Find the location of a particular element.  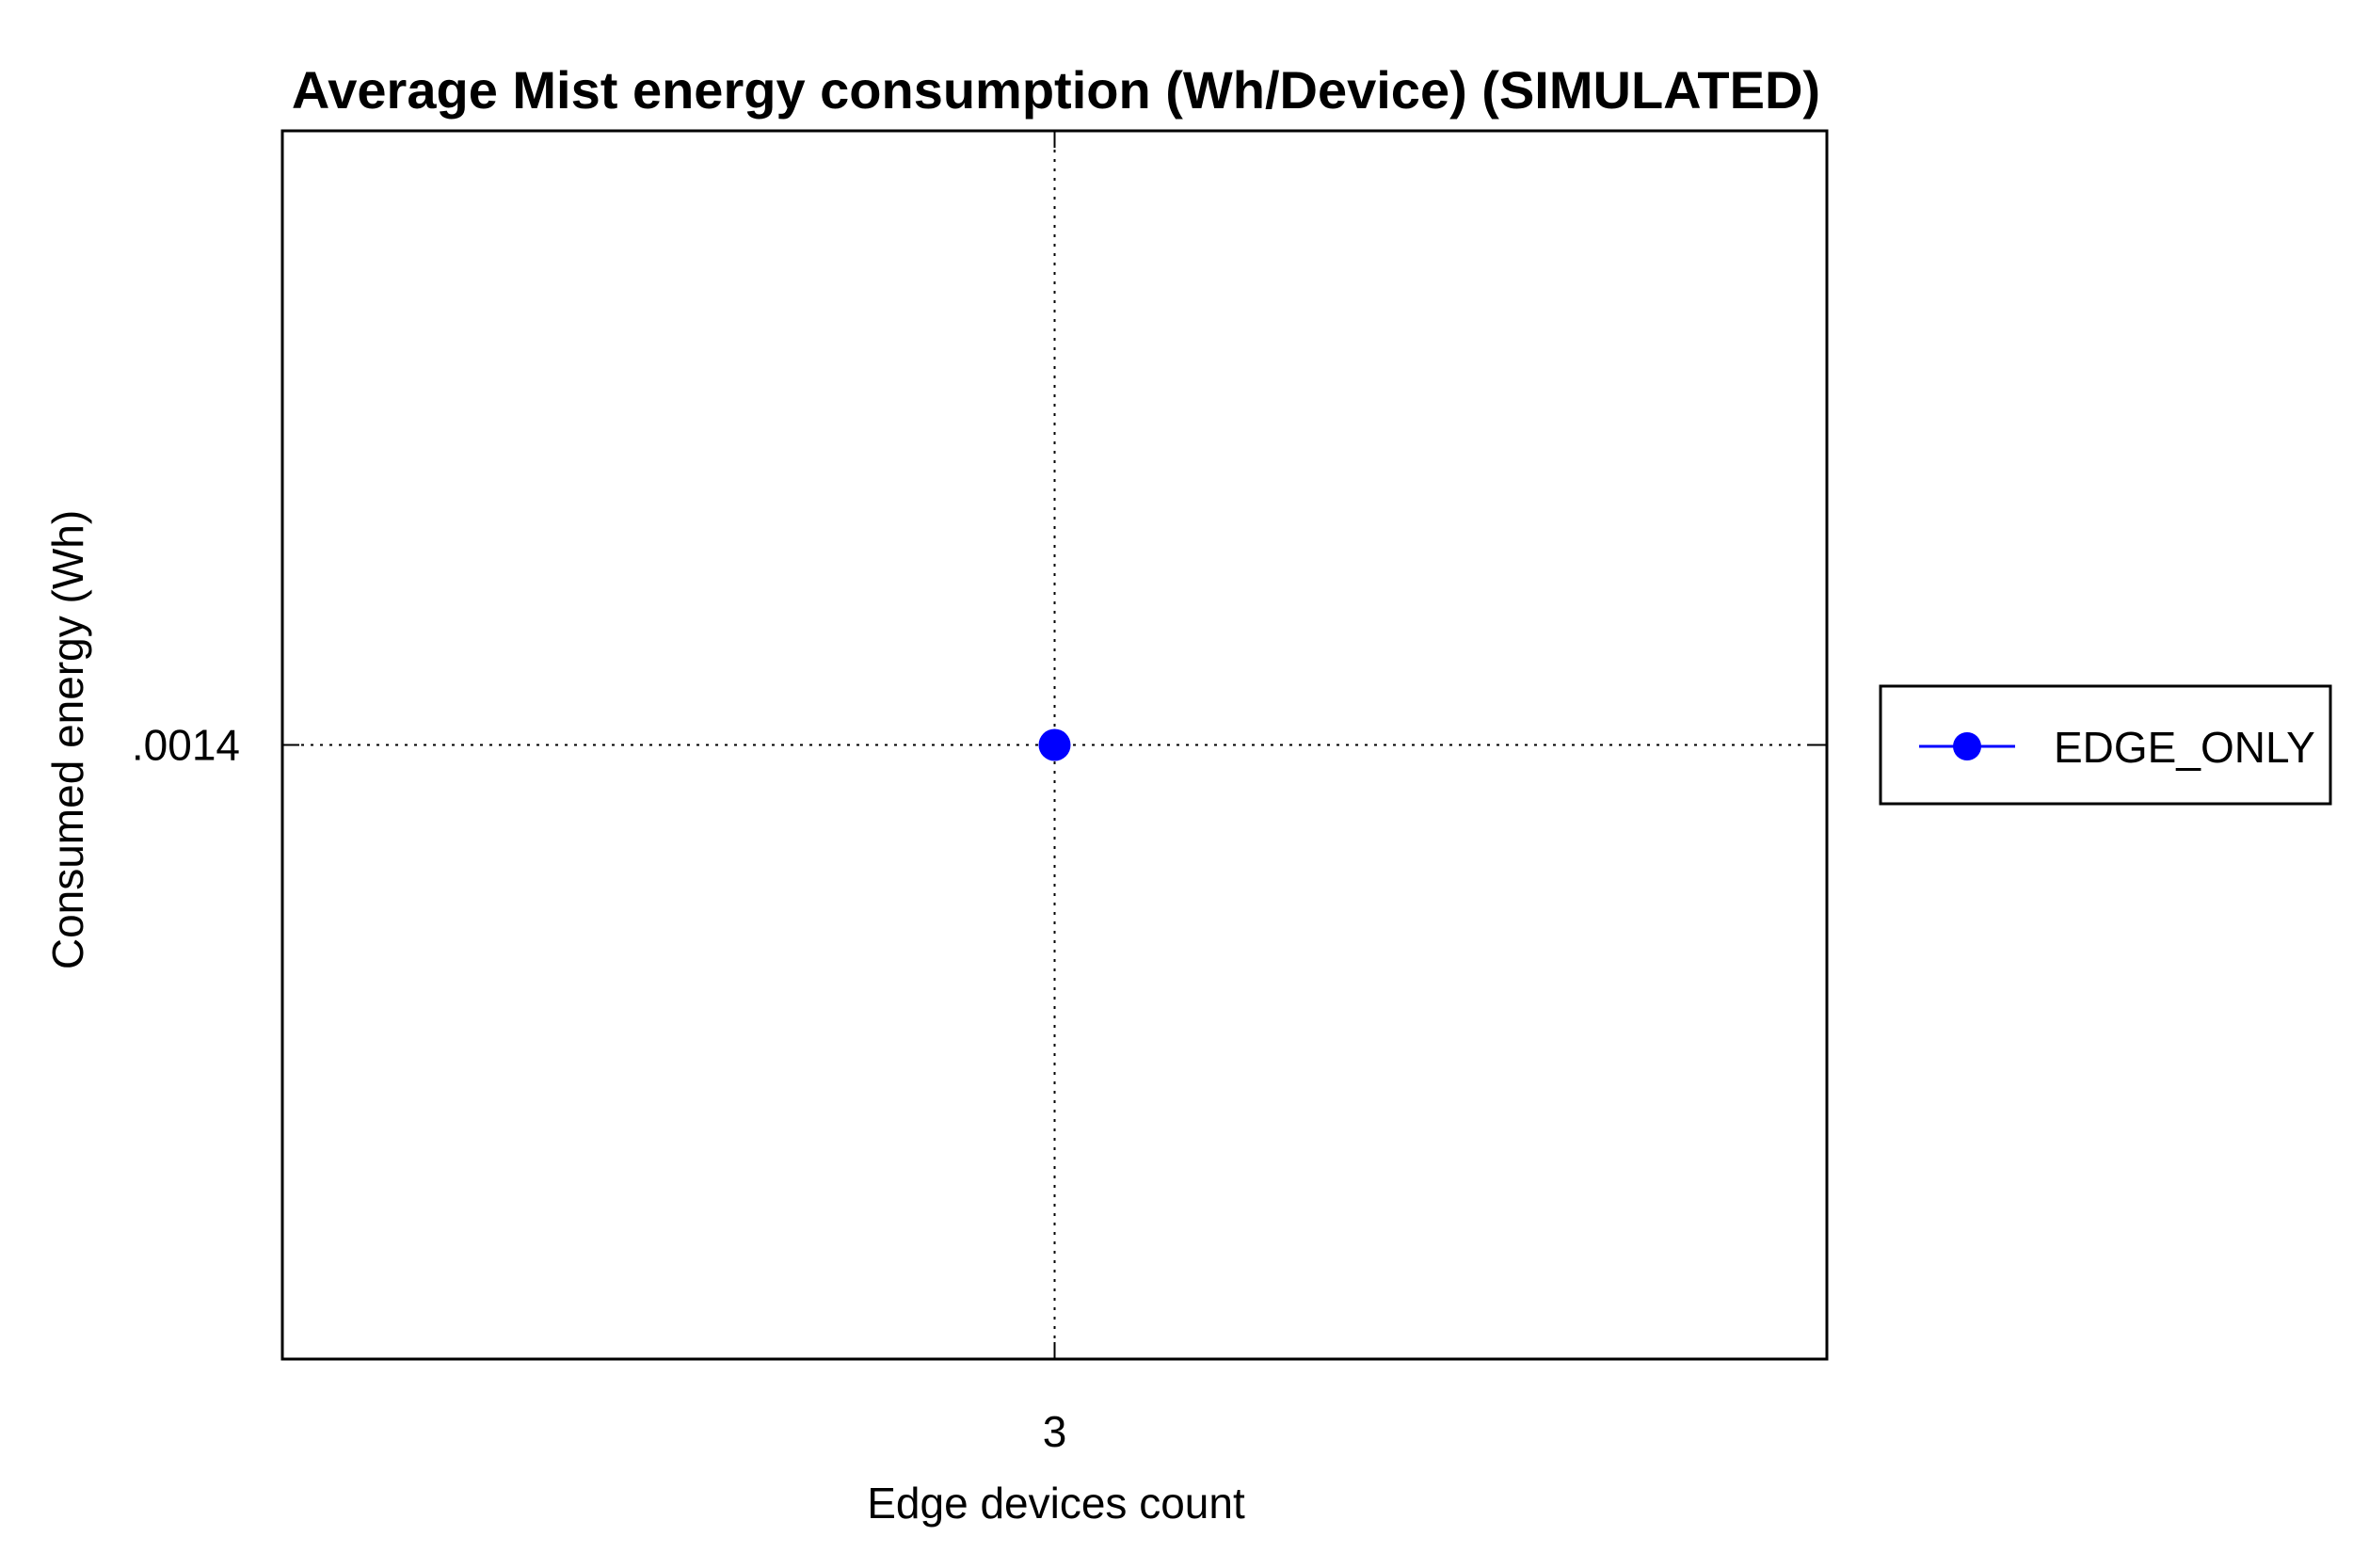

legend-box is located at coordinates (2105, 745).